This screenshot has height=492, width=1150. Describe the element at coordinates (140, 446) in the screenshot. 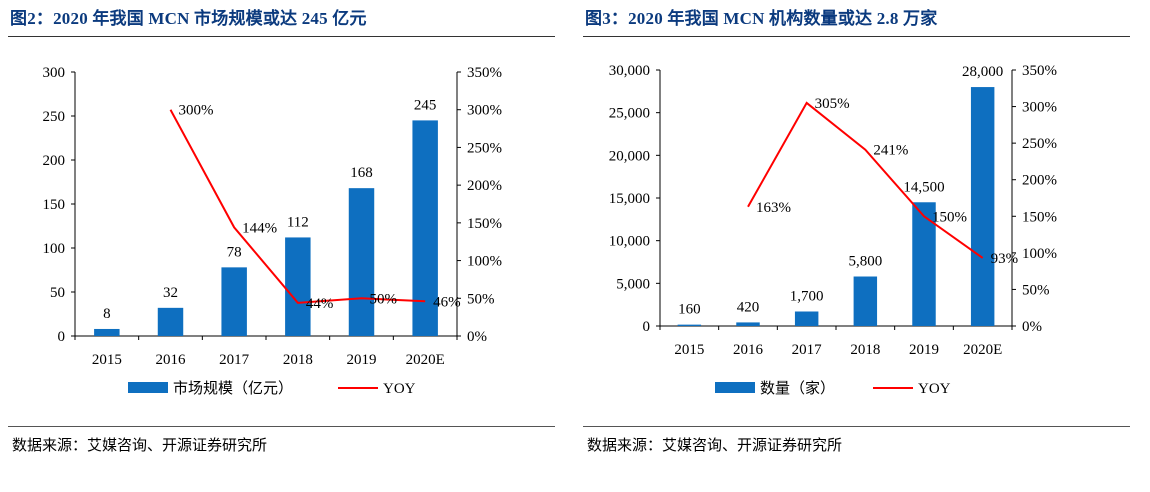

I see `figure-2-source: 数据来源：艾媒咨询、开源证券研究所` at that location.